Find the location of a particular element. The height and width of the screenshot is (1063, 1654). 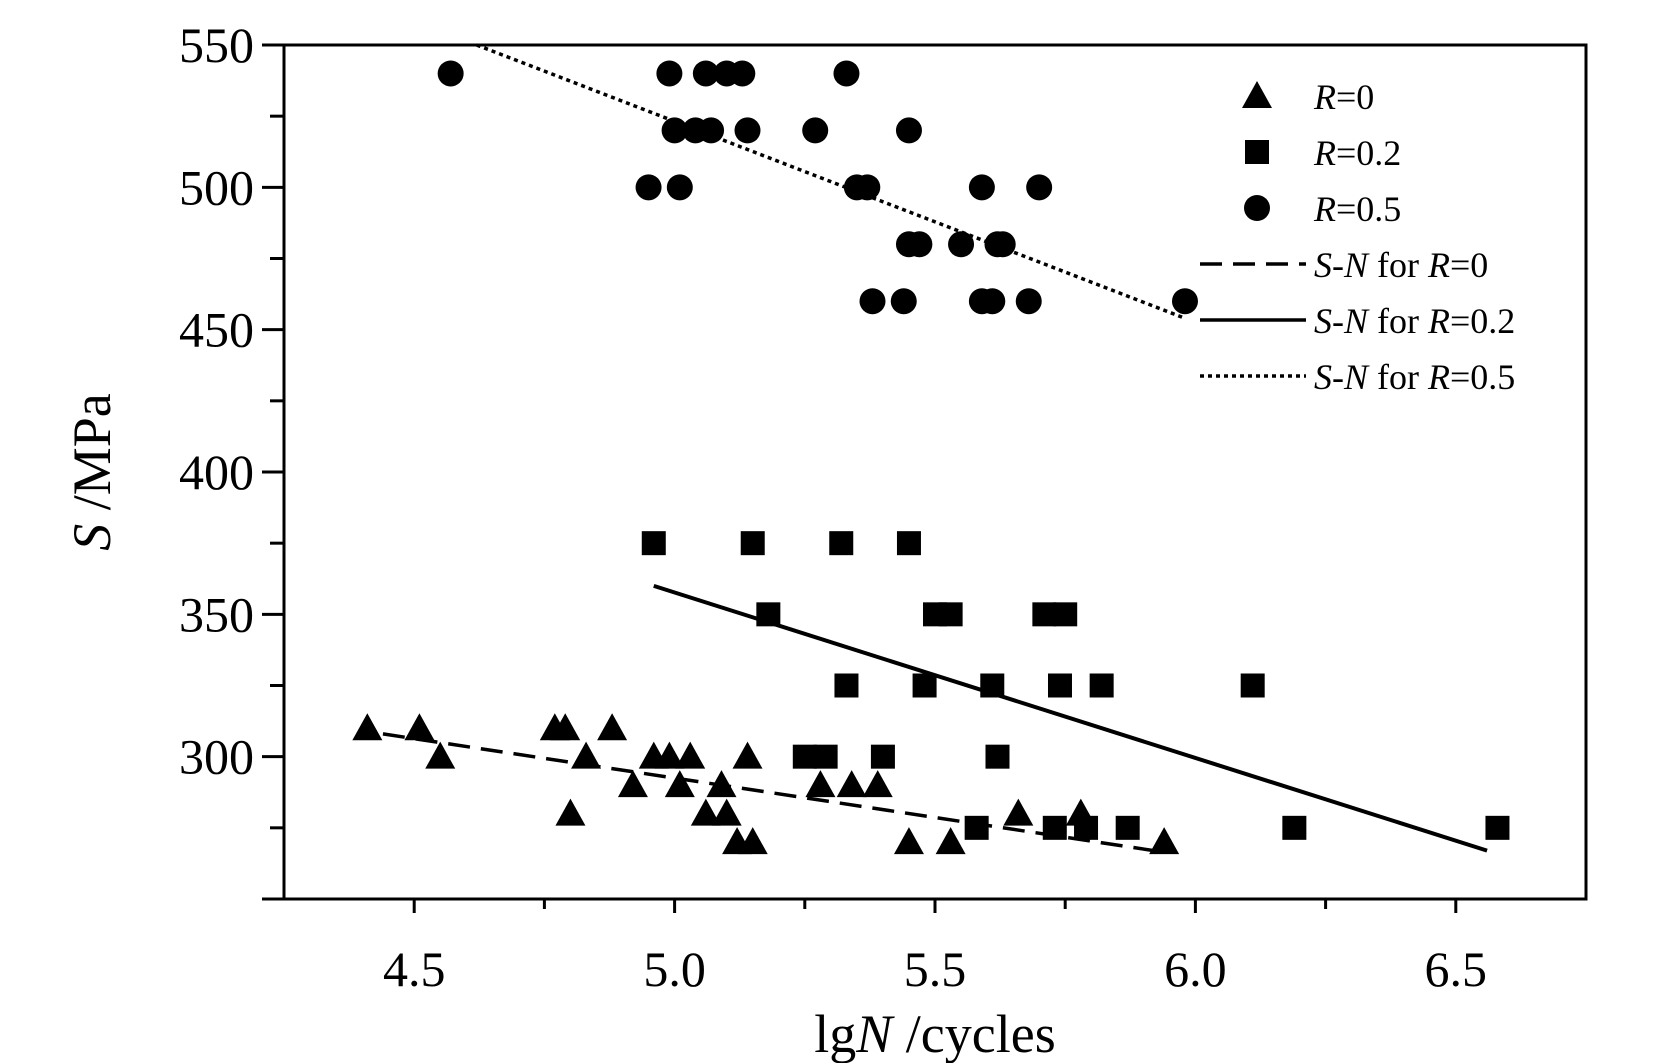

y-axis-label: S /MPa is located at coordinates (92, 472).